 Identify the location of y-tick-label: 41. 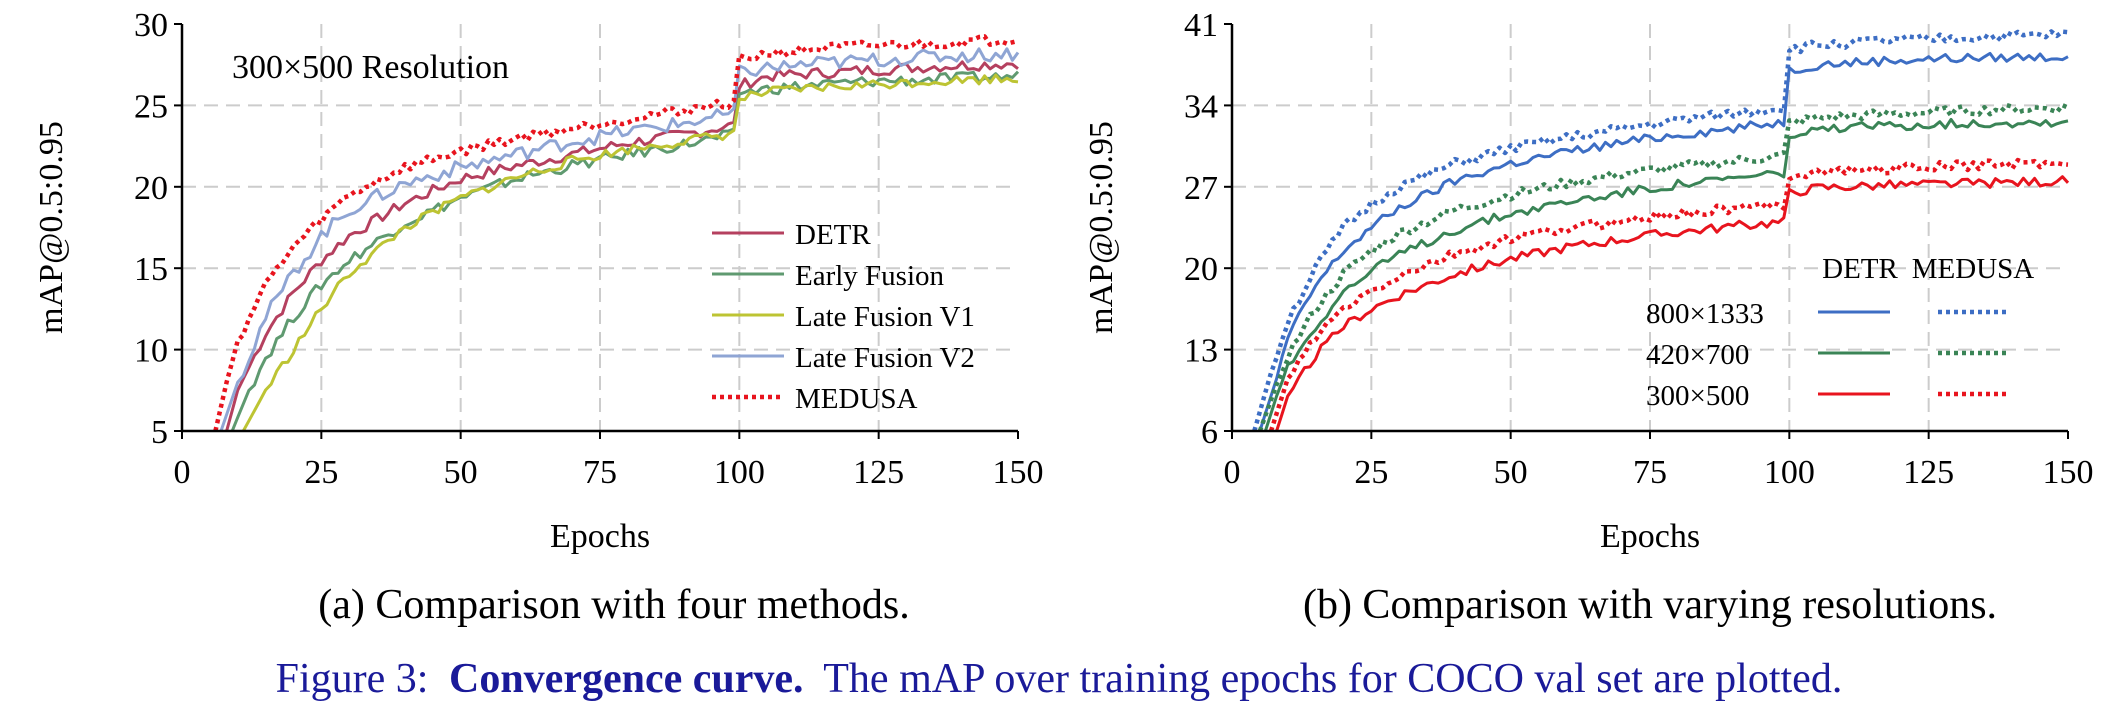
(1201, 25).